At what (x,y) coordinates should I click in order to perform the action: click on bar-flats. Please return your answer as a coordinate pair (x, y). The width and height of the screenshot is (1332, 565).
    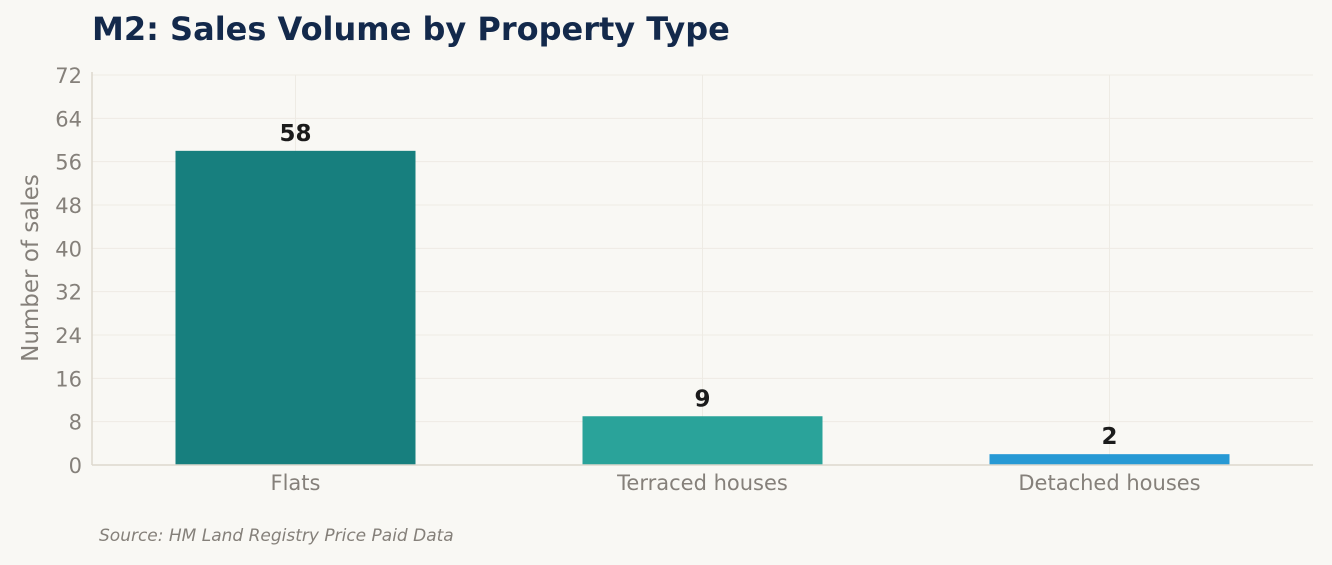
    Looking at the image, I should click on (295, 308).